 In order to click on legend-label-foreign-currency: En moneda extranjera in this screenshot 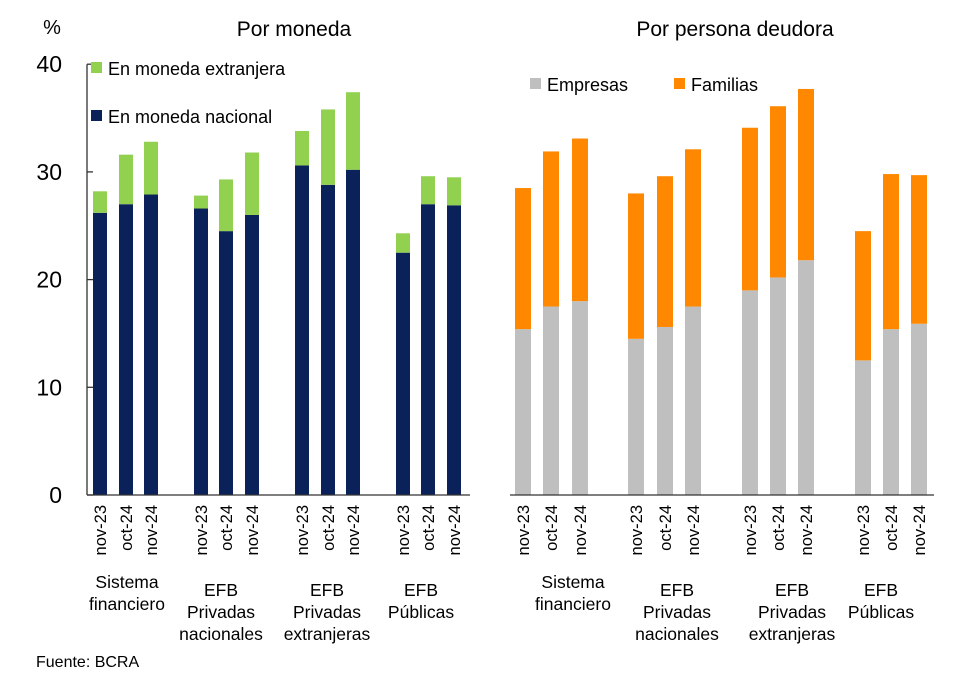, I will do `click(197, 69)`.